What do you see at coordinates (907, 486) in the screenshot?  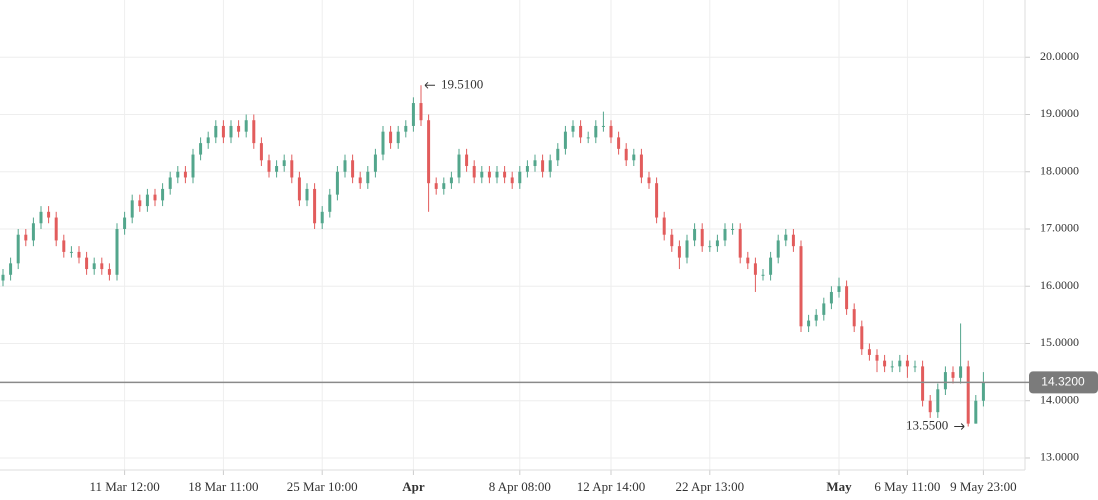 I see `x-tick-label: 6 May 11:00` at bounding box center [907, 486].